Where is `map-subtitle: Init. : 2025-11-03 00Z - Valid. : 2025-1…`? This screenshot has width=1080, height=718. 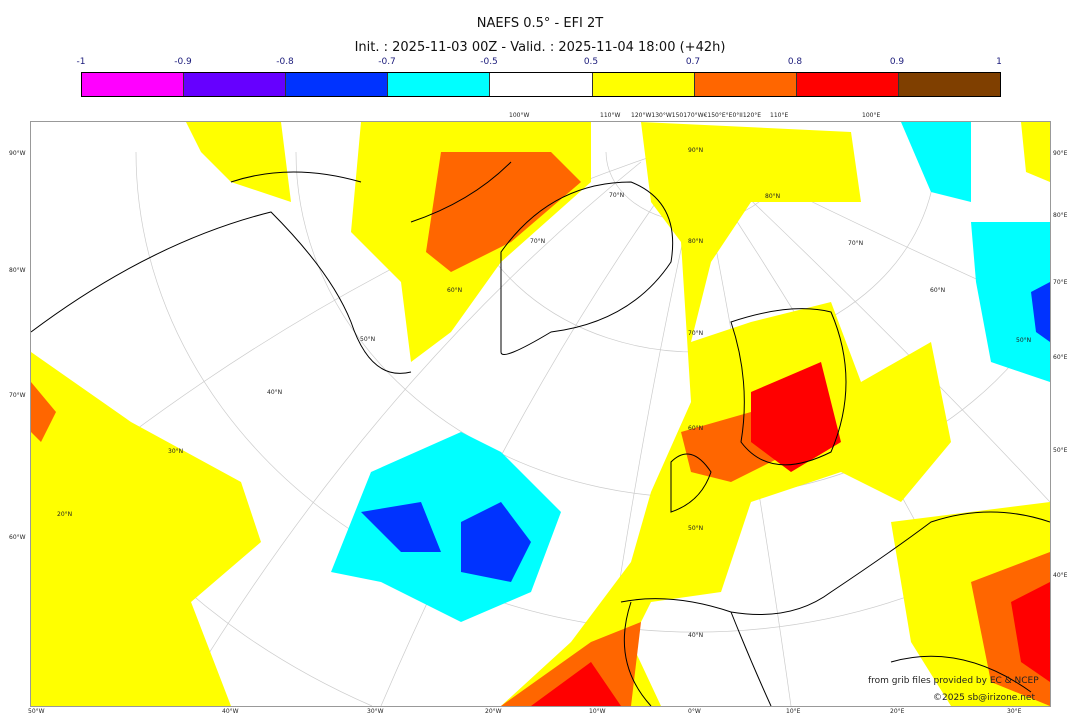 map-subtitle: Init. : 2025-11-03 00Z - Valid. : 2025-1… is located at coordinates (540, 47).